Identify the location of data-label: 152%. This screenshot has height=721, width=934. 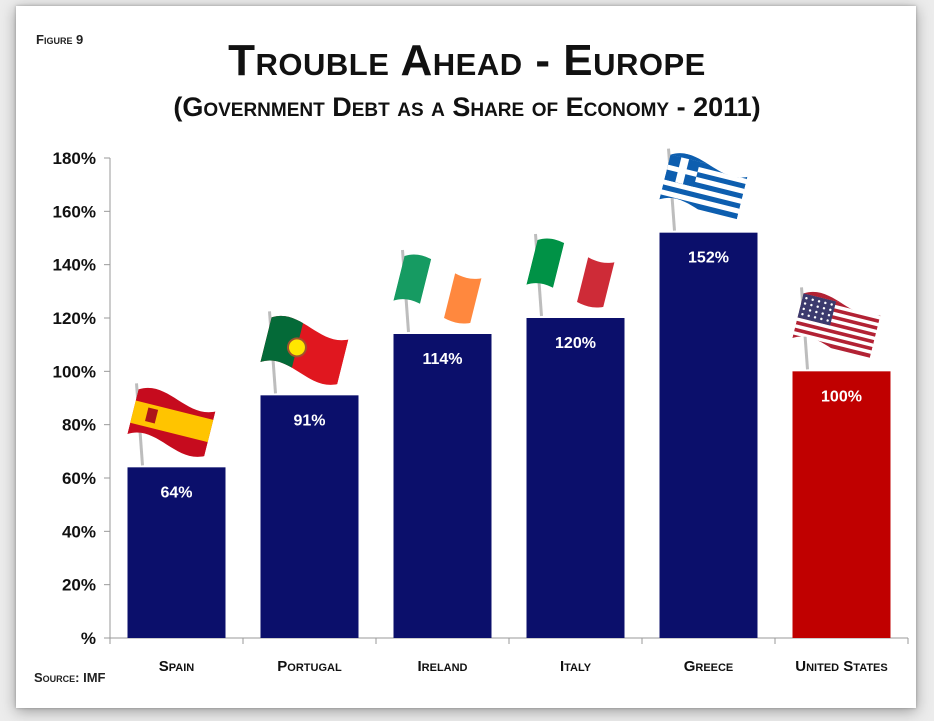
(708, 258).